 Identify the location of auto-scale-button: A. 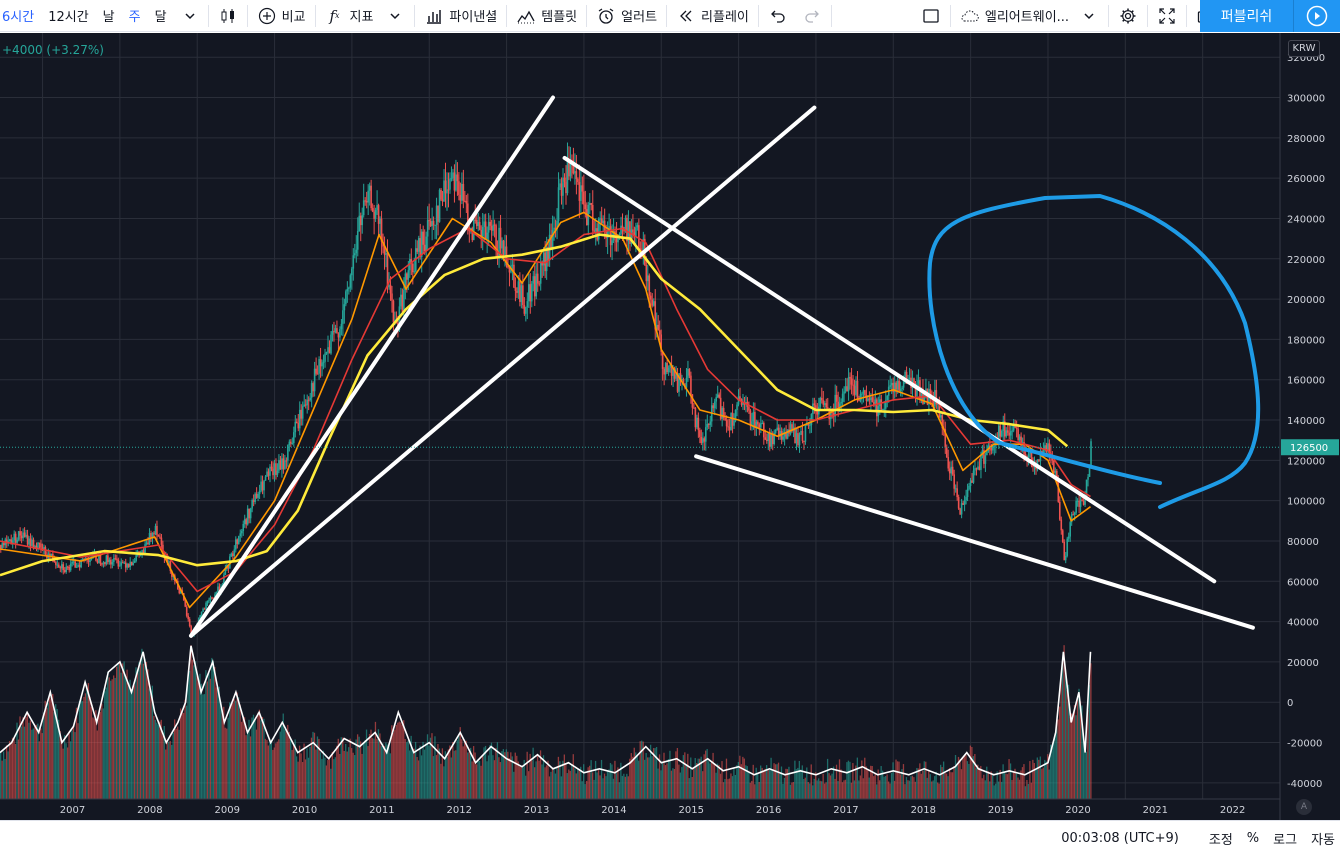
(1304, 807).